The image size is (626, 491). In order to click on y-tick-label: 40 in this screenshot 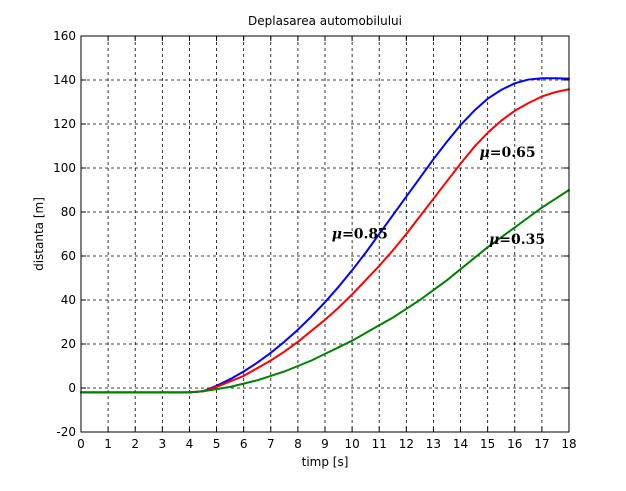, I will do `click(68, 300)`.